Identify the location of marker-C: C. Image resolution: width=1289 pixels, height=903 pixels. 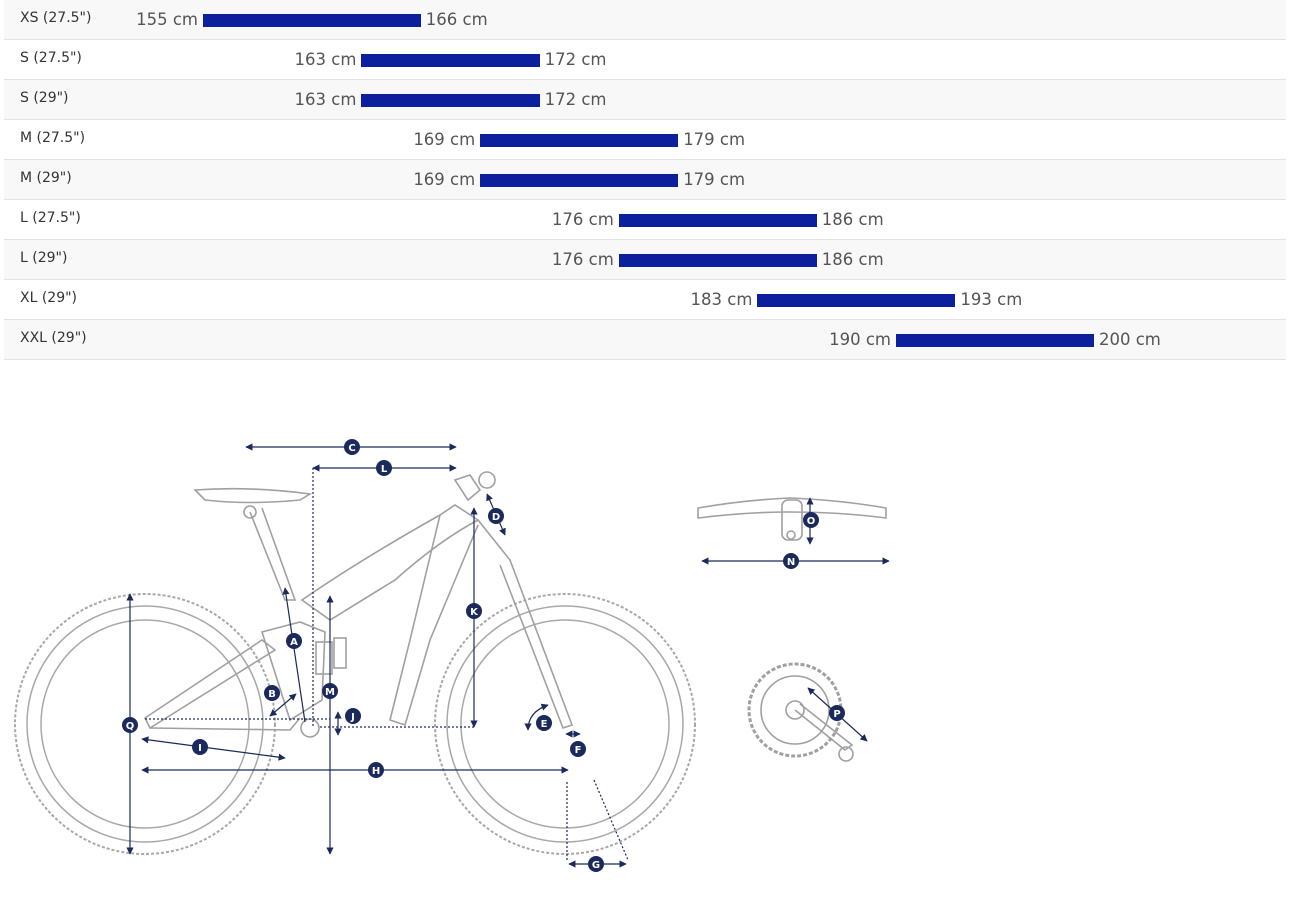
(352, 447).